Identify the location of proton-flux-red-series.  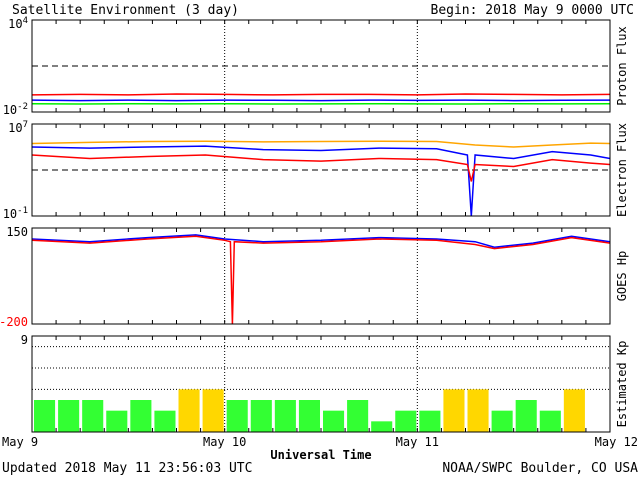
(321, 94).